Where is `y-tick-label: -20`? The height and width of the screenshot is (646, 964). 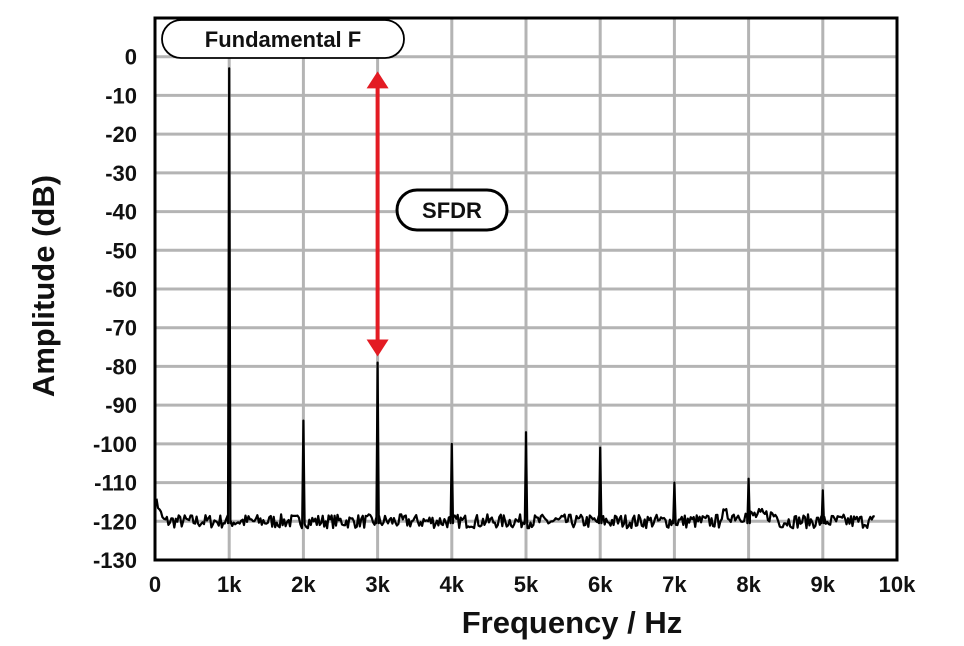
y-tick-label: -20 is located at coordinates (121, 134).